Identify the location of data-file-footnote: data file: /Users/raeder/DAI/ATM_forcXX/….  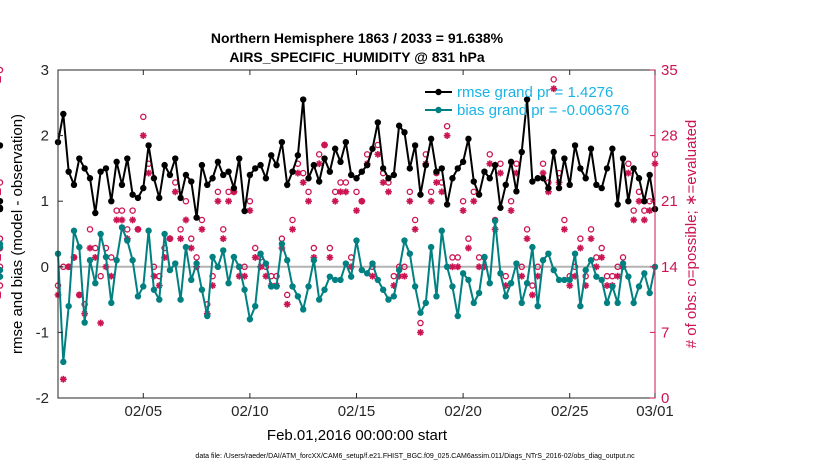
(415, 456).